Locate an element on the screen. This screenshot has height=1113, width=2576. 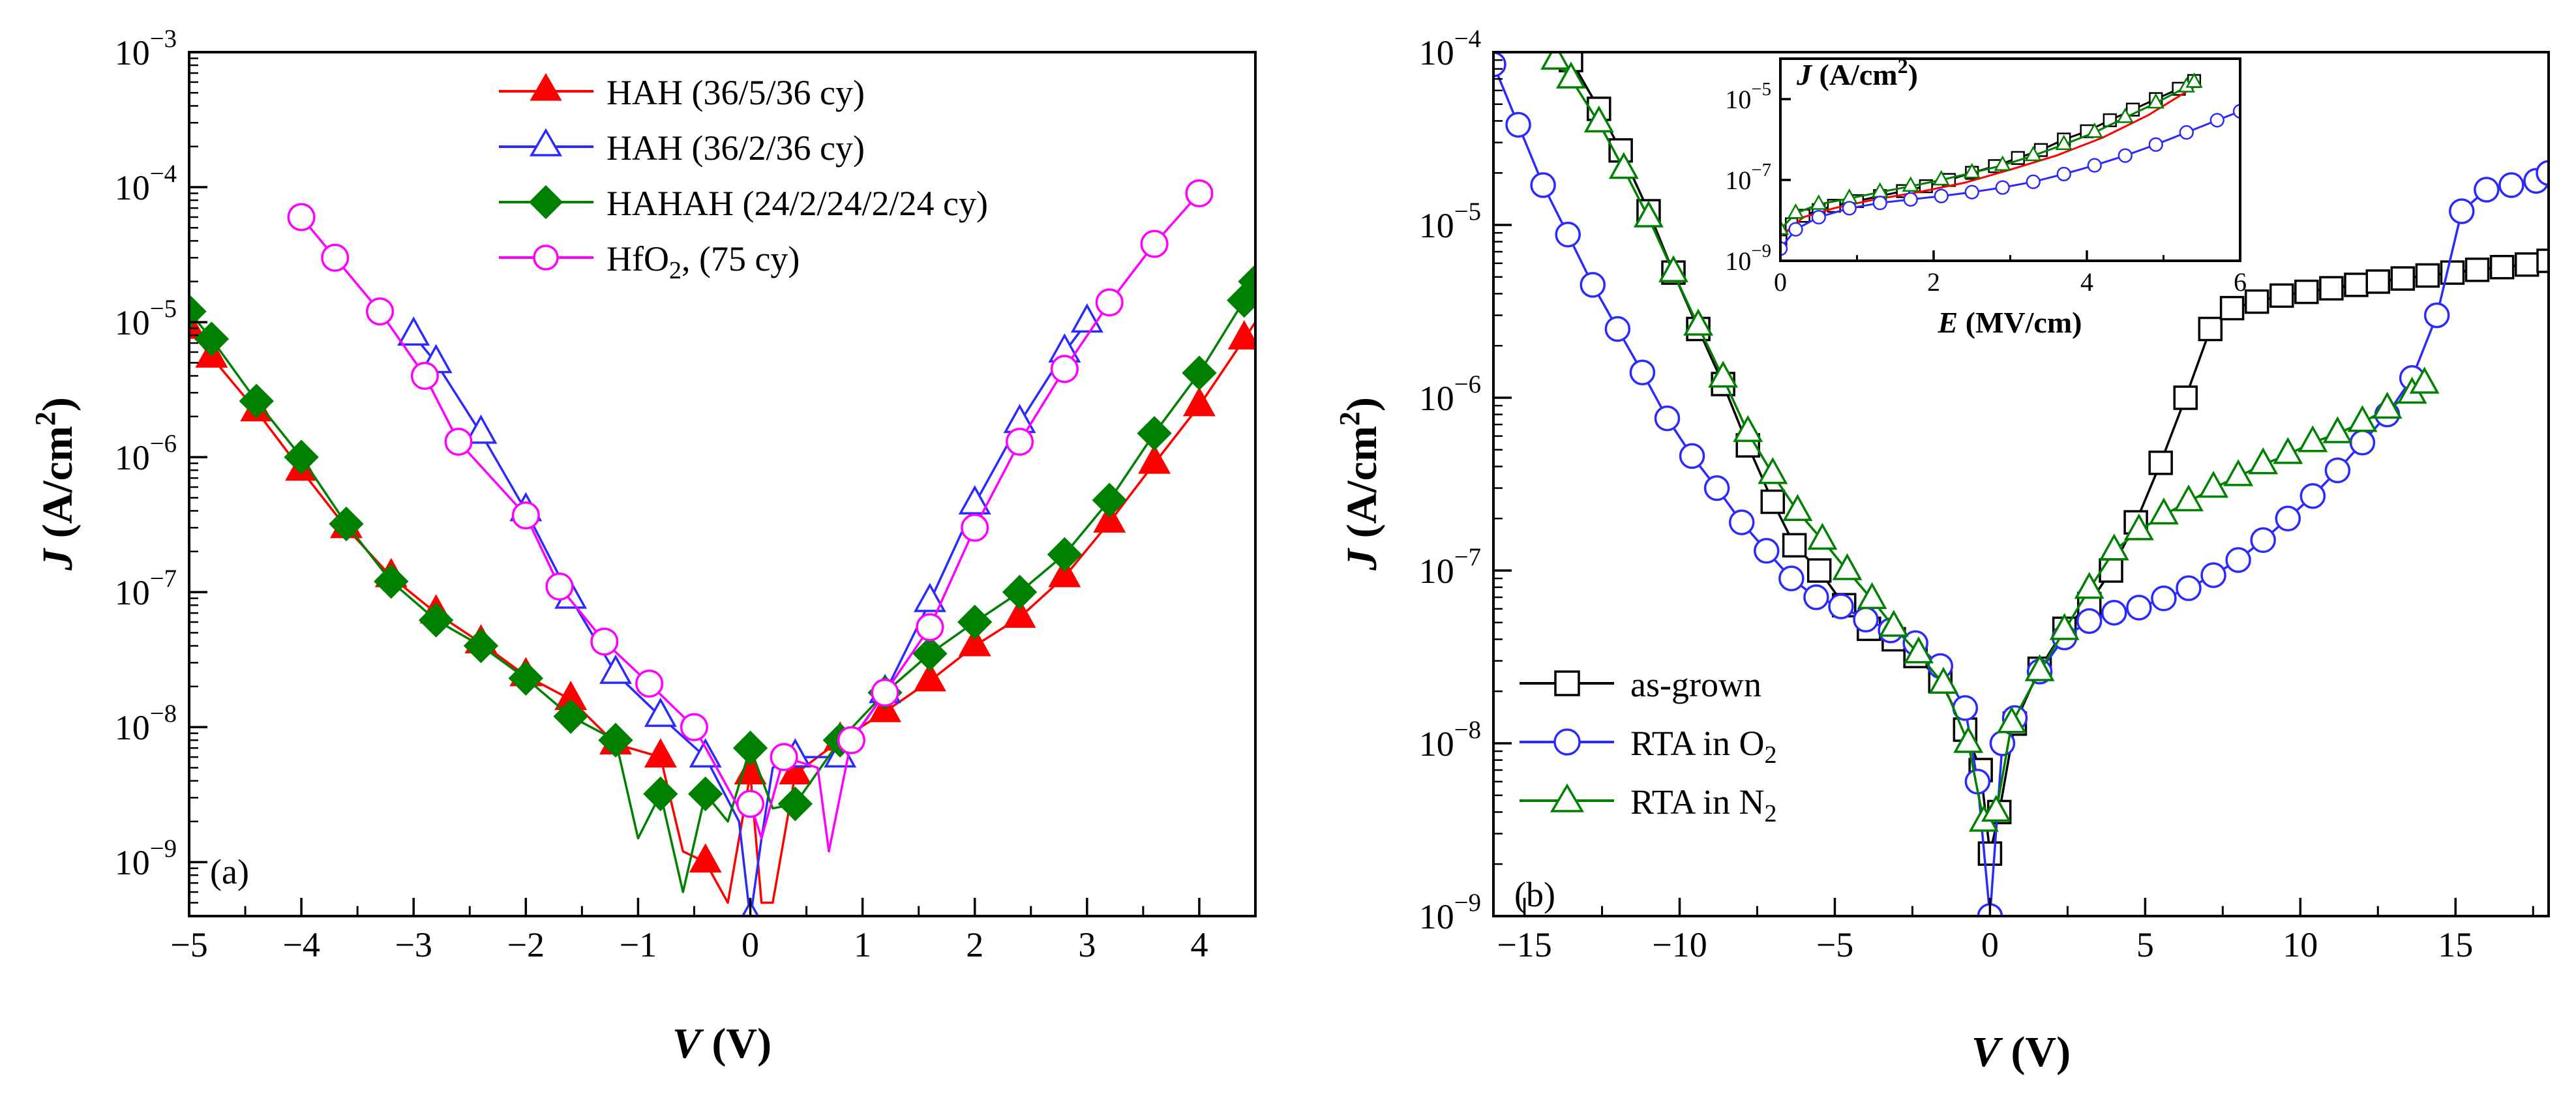
x-tick-label: 6 is located at coordinates (2240, 282).